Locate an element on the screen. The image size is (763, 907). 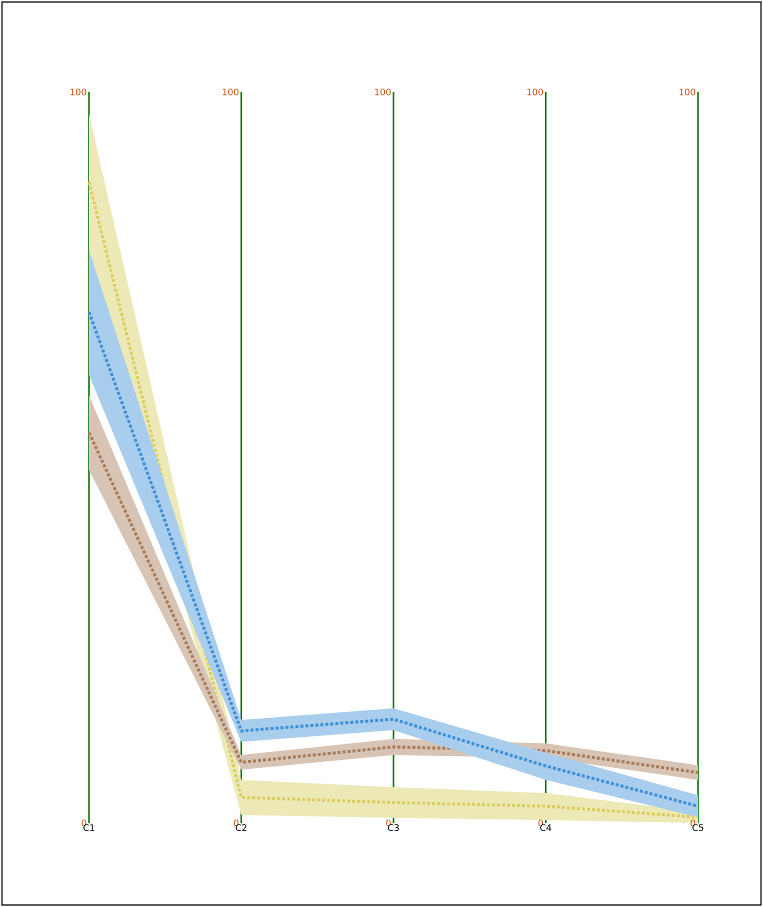
x-tick-label: C4 is located at coordinates (546, 828).